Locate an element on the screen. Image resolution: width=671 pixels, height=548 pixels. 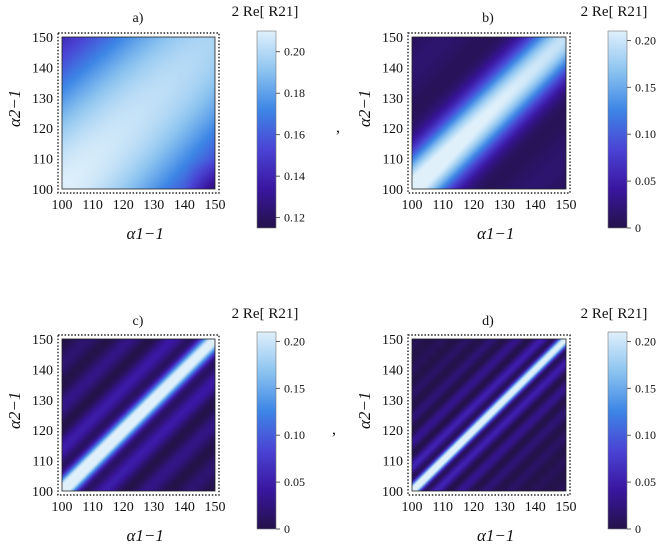
panel-label: c) is located at coordinates (138, 321).